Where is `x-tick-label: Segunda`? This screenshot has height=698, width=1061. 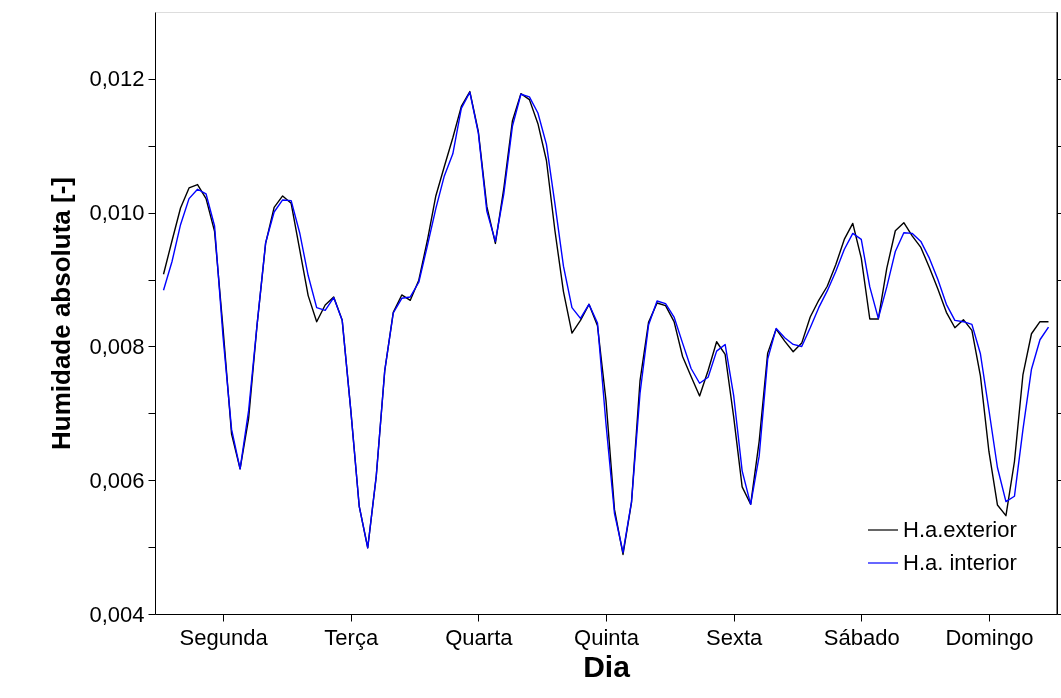 x-tick-label: Segunda is located at coordinates (224, 637).